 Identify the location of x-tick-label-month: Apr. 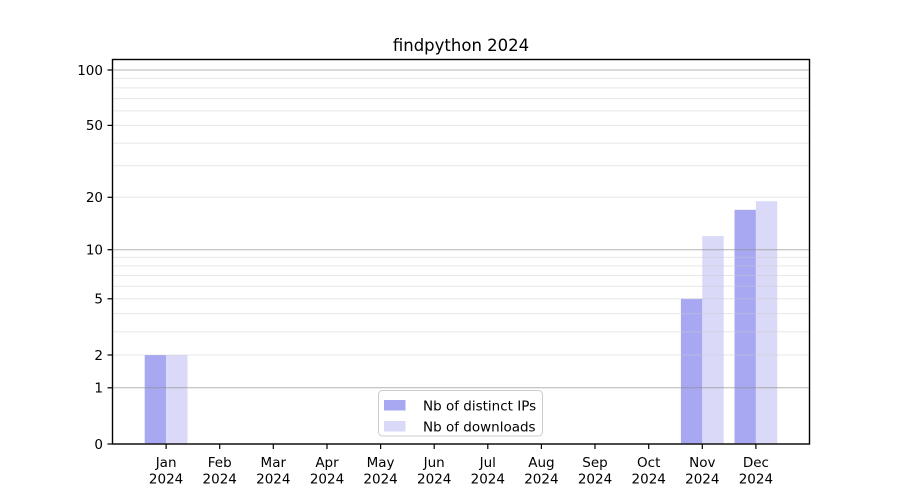
(327, 463).